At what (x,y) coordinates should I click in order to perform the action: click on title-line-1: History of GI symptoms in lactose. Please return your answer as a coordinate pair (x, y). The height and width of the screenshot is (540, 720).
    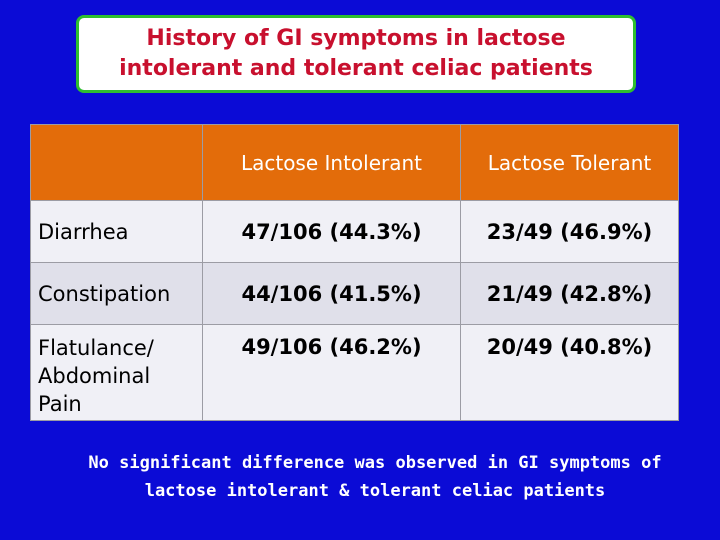
    Looking at the image, I should click on (356, 38).